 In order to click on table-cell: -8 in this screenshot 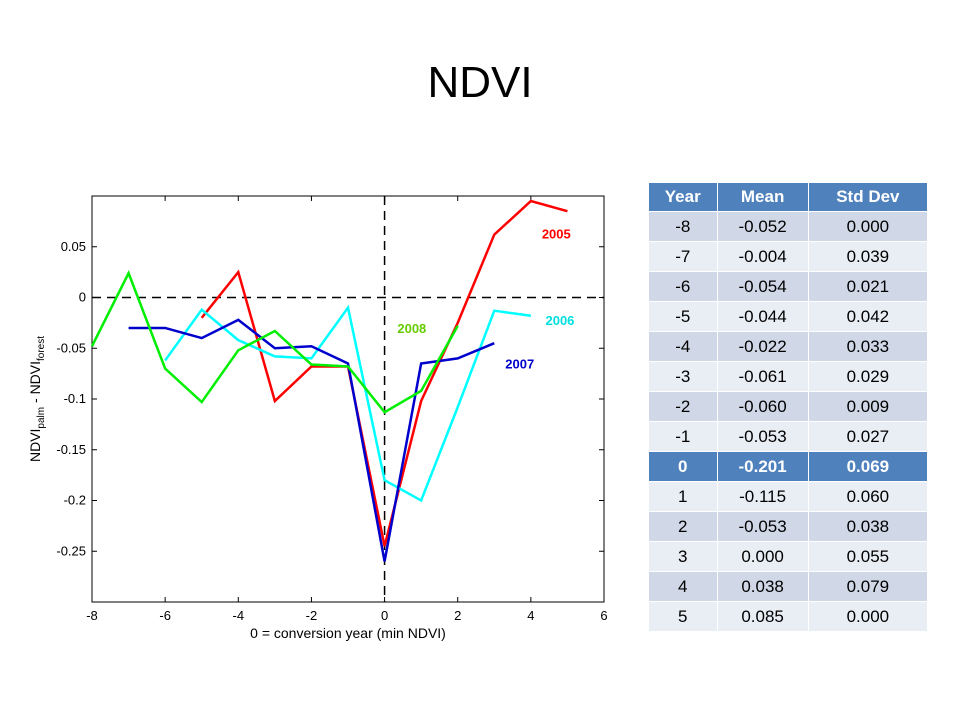, I will do `click(683, 226)`.